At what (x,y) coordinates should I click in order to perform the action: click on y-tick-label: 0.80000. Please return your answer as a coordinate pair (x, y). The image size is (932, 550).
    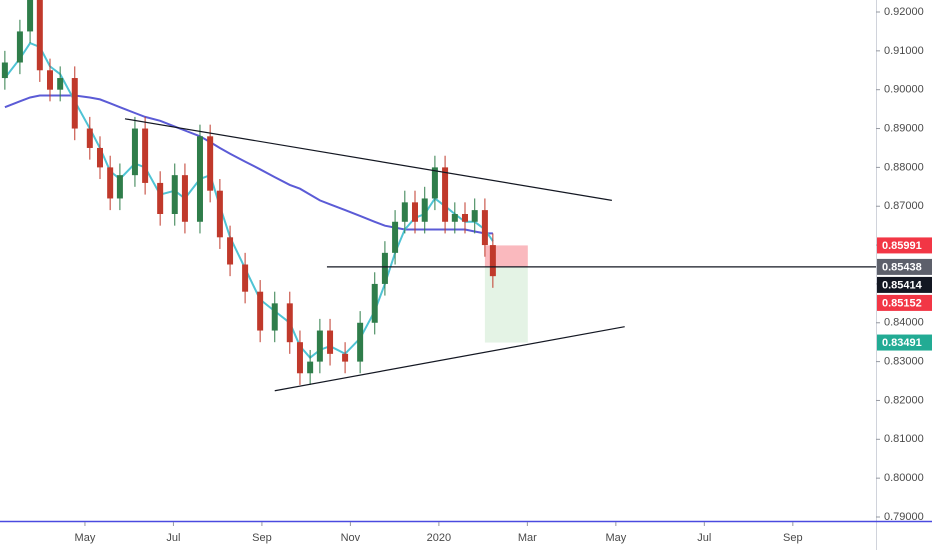
    Looking at the image, I should click on (904, 478).